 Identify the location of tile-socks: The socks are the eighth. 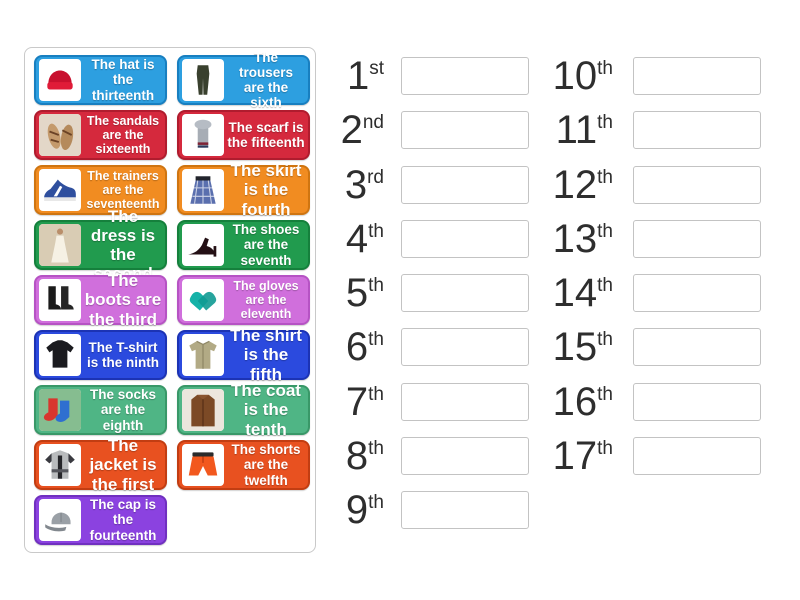
(100, 410).